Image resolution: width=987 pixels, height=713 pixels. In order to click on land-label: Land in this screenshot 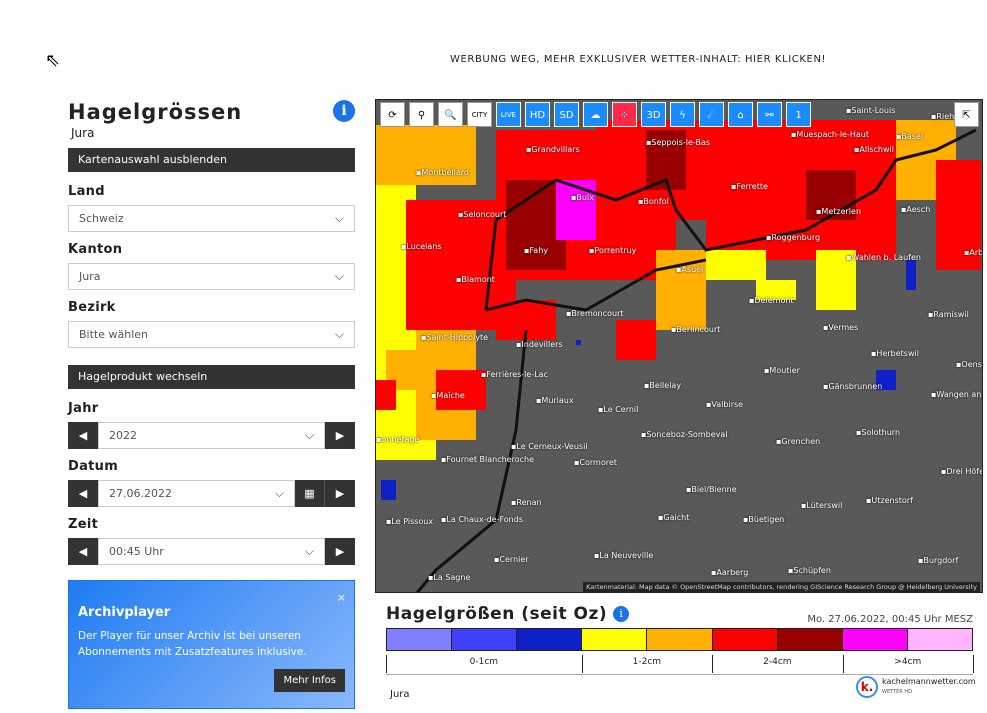, I will do `click(86, 191)`.